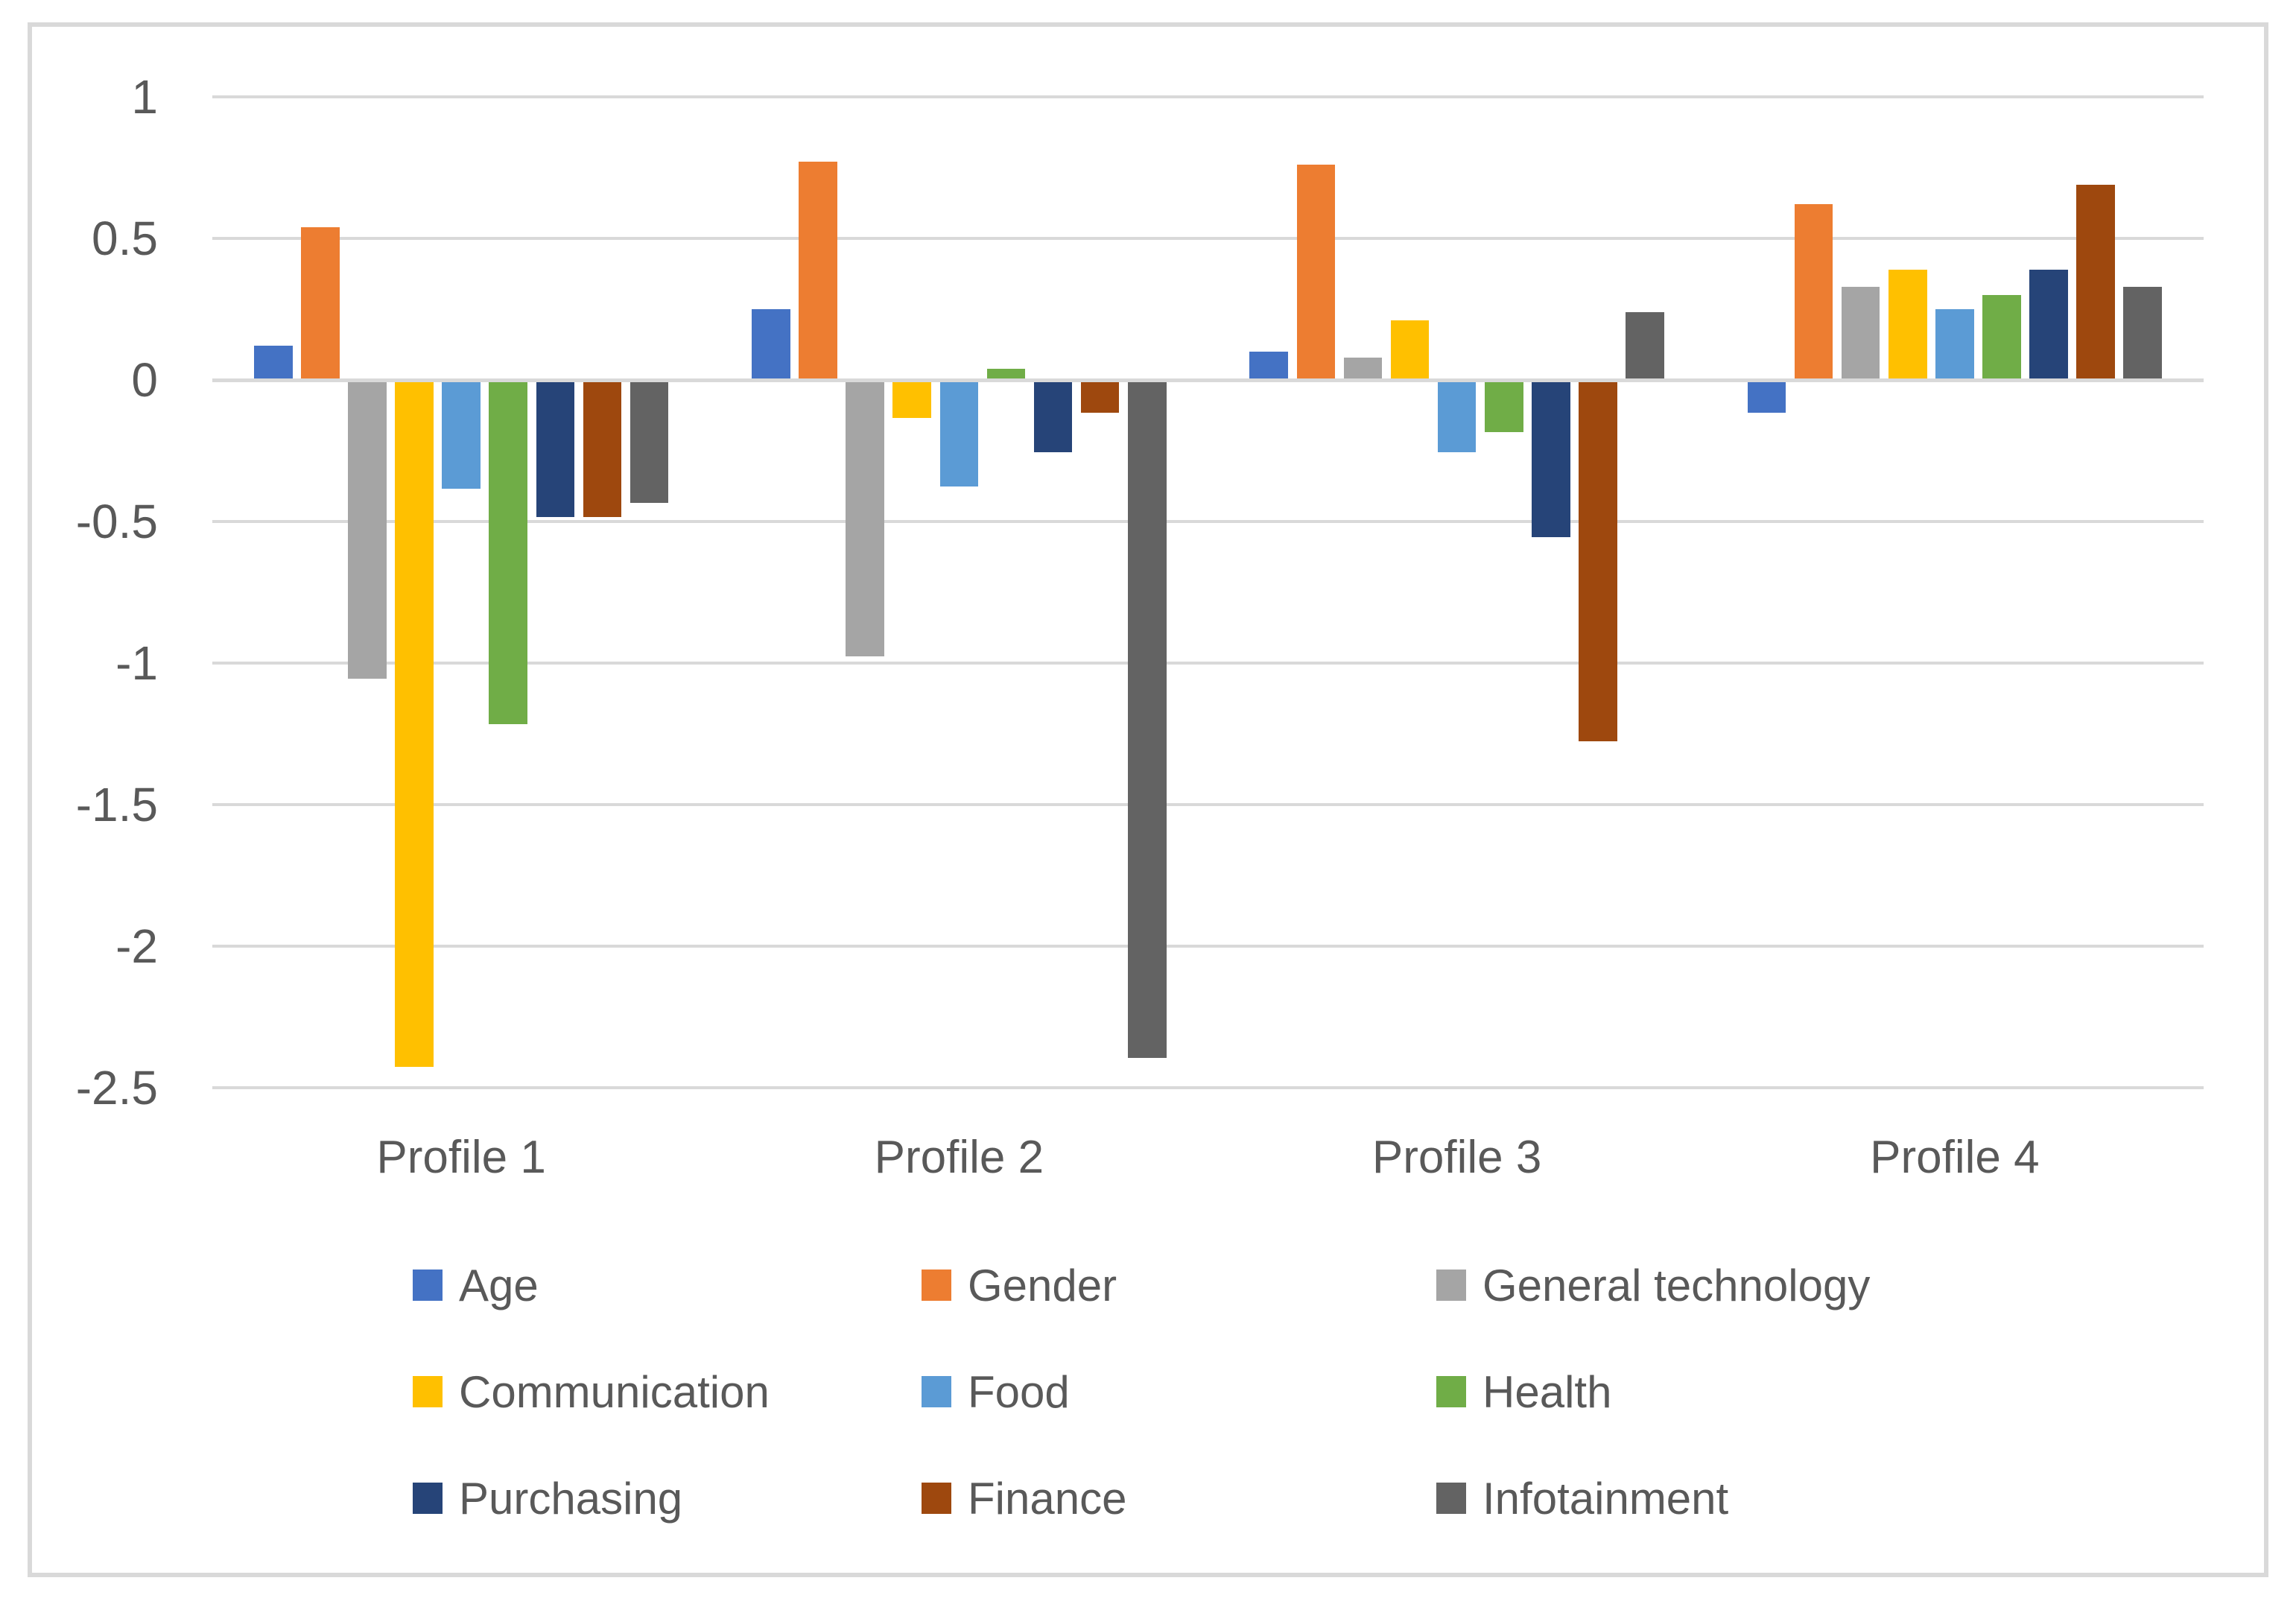 Image resolution: width=2296 pixels, height=1607 pixels. Describe the element at coordinates (1547, 1392) in the screenshot. I see `legend-label: Health` at that location.